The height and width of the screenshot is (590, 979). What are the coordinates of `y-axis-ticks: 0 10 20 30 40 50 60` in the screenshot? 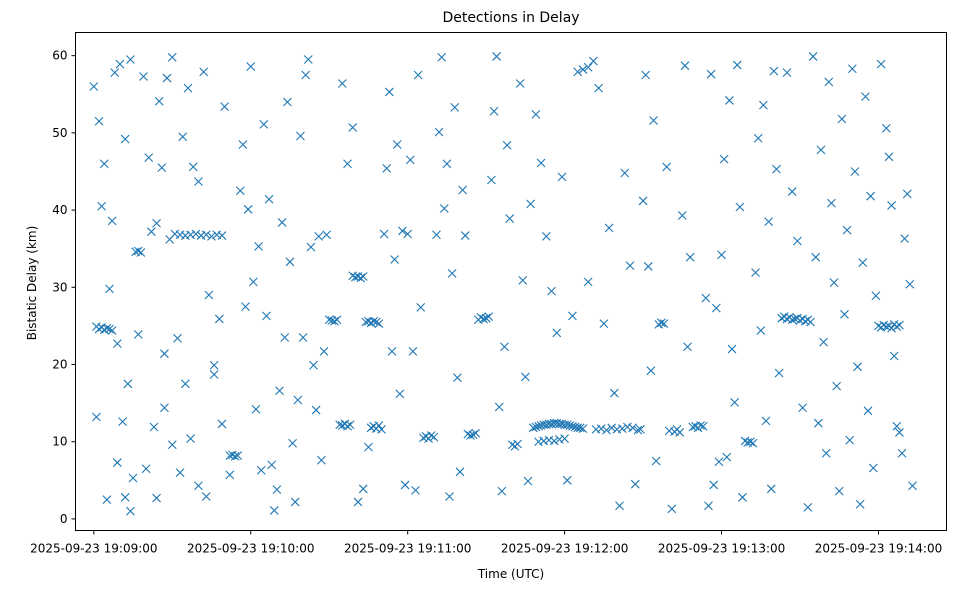 It's located at (64, 287).